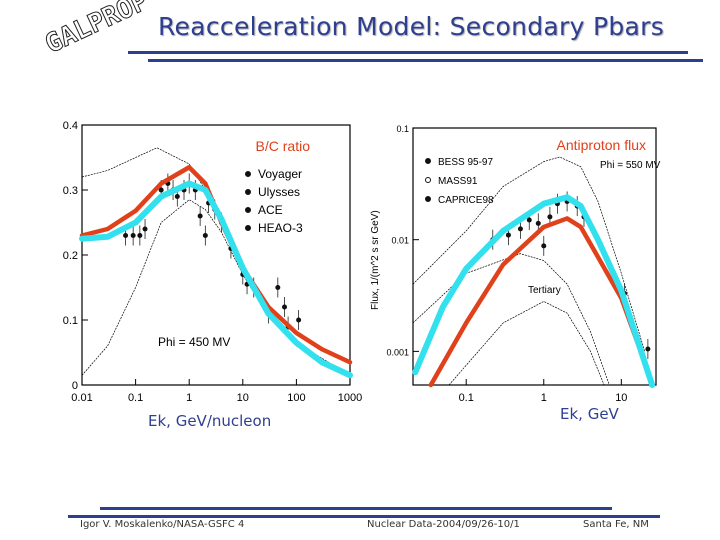 The width and height of the screenshot is (720, 540). What do you see at coordinates (425, 60) in the screenshot?
I see `title-rule-bottom` at bounding box center [425, 60].